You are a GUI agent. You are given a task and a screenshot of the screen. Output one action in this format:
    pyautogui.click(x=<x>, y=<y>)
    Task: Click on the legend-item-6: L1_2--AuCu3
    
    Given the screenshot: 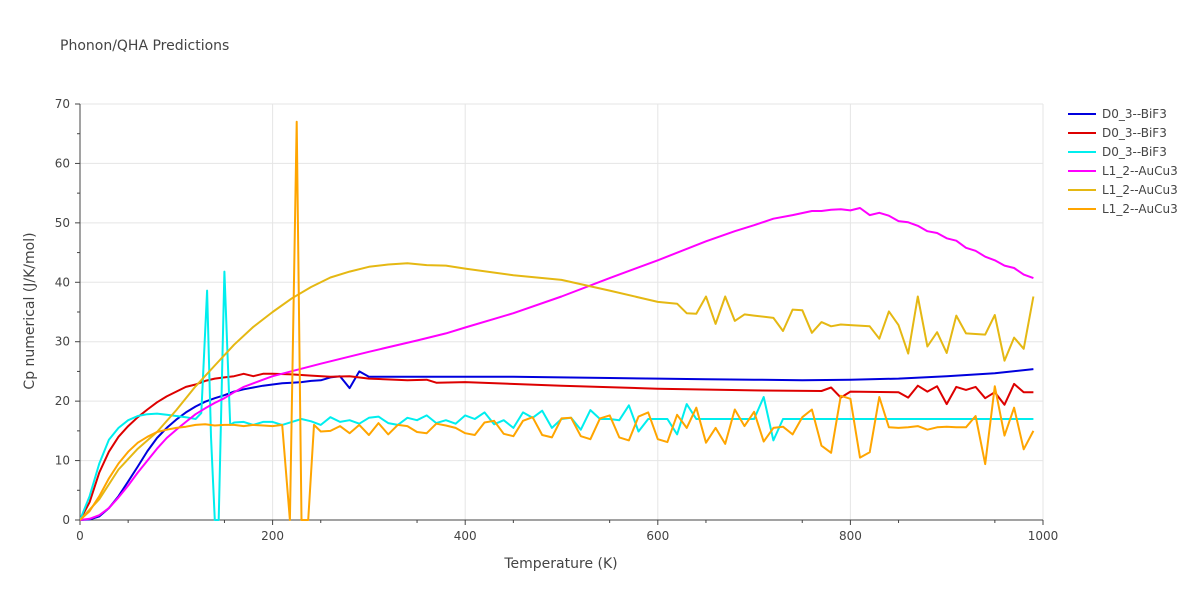 What is the action you would take?
    pyautogui.click(x=1123, y=209)
    